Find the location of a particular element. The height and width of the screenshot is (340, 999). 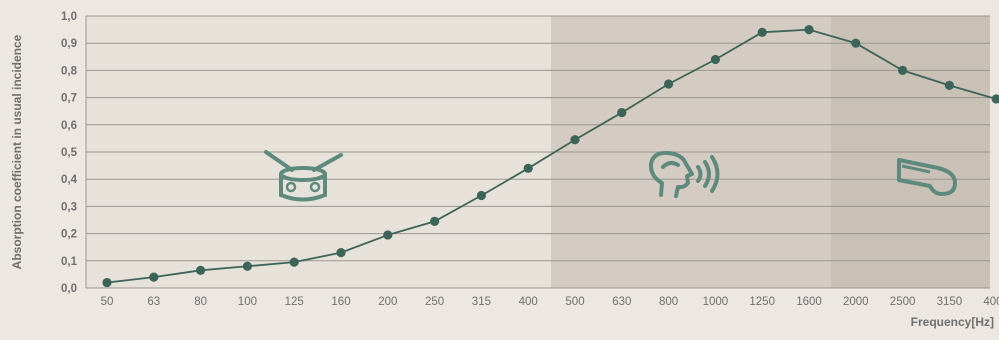

x-tick-label: 200 is located at coordinates (387, 302).